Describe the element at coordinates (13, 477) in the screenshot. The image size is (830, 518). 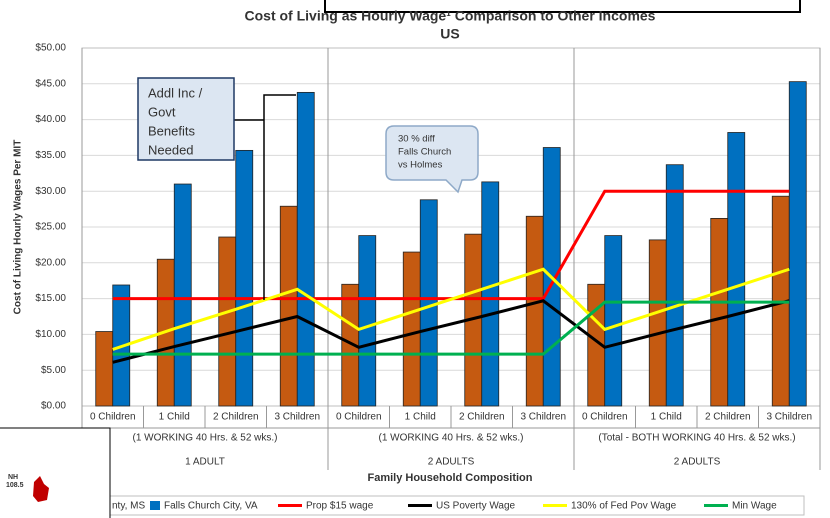
I see `overlay-text: NH` at that location.